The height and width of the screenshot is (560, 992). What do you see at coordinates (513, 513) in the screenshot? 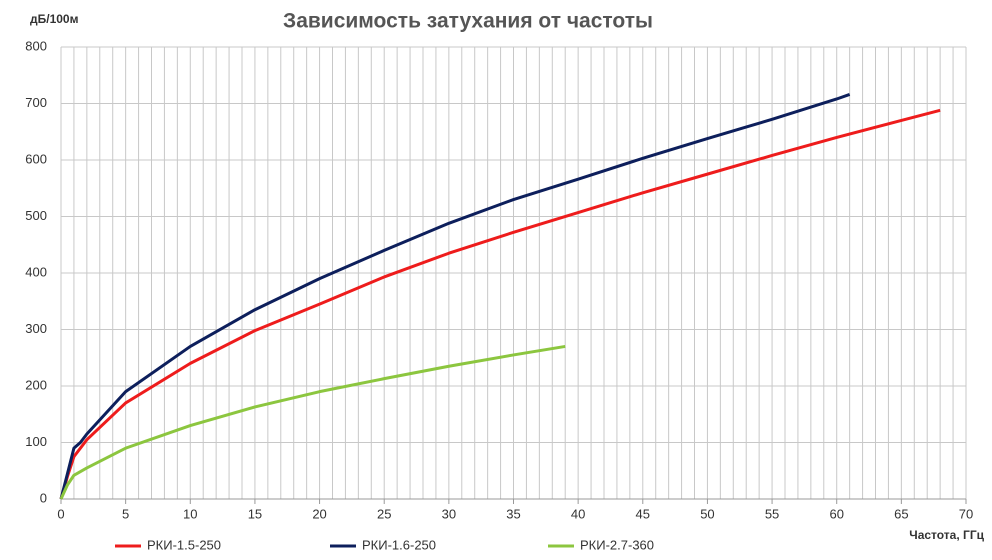
I see `x-tick-label: 35` at bounding box center [513, 513].